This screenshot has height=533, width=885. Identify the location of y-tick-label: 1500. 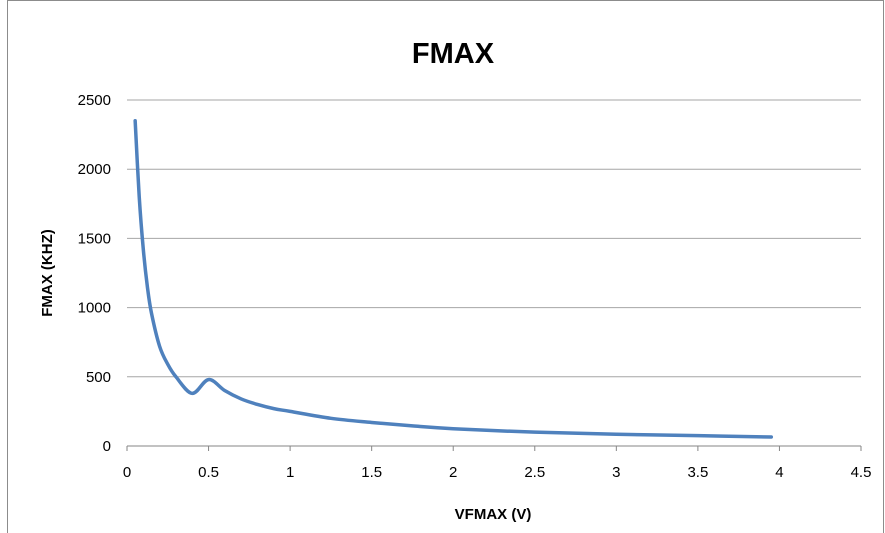
(94, 238).